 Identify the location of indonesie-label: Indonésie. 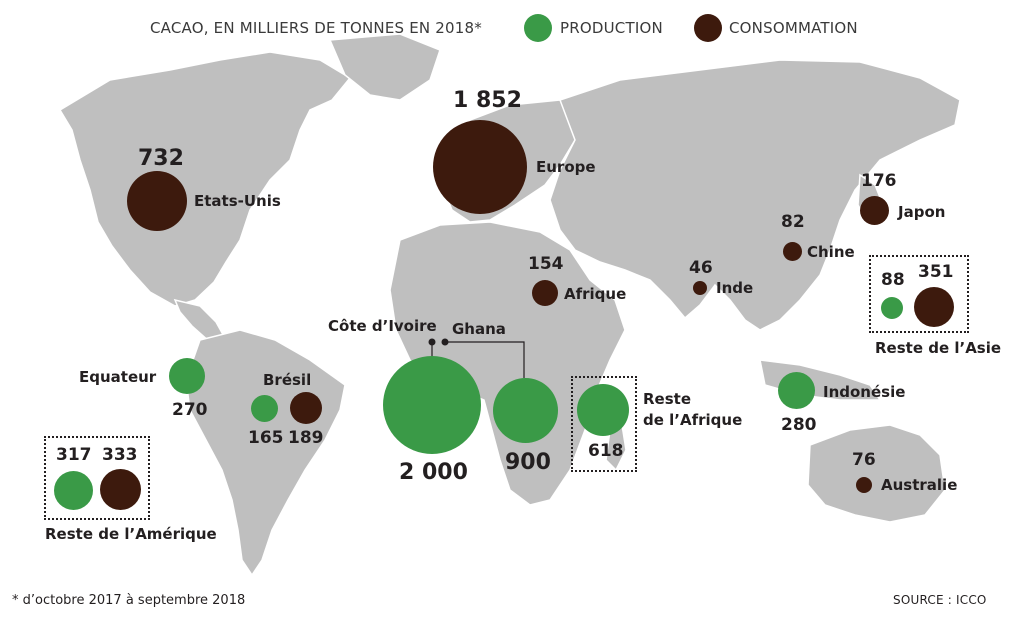
(864, 392).